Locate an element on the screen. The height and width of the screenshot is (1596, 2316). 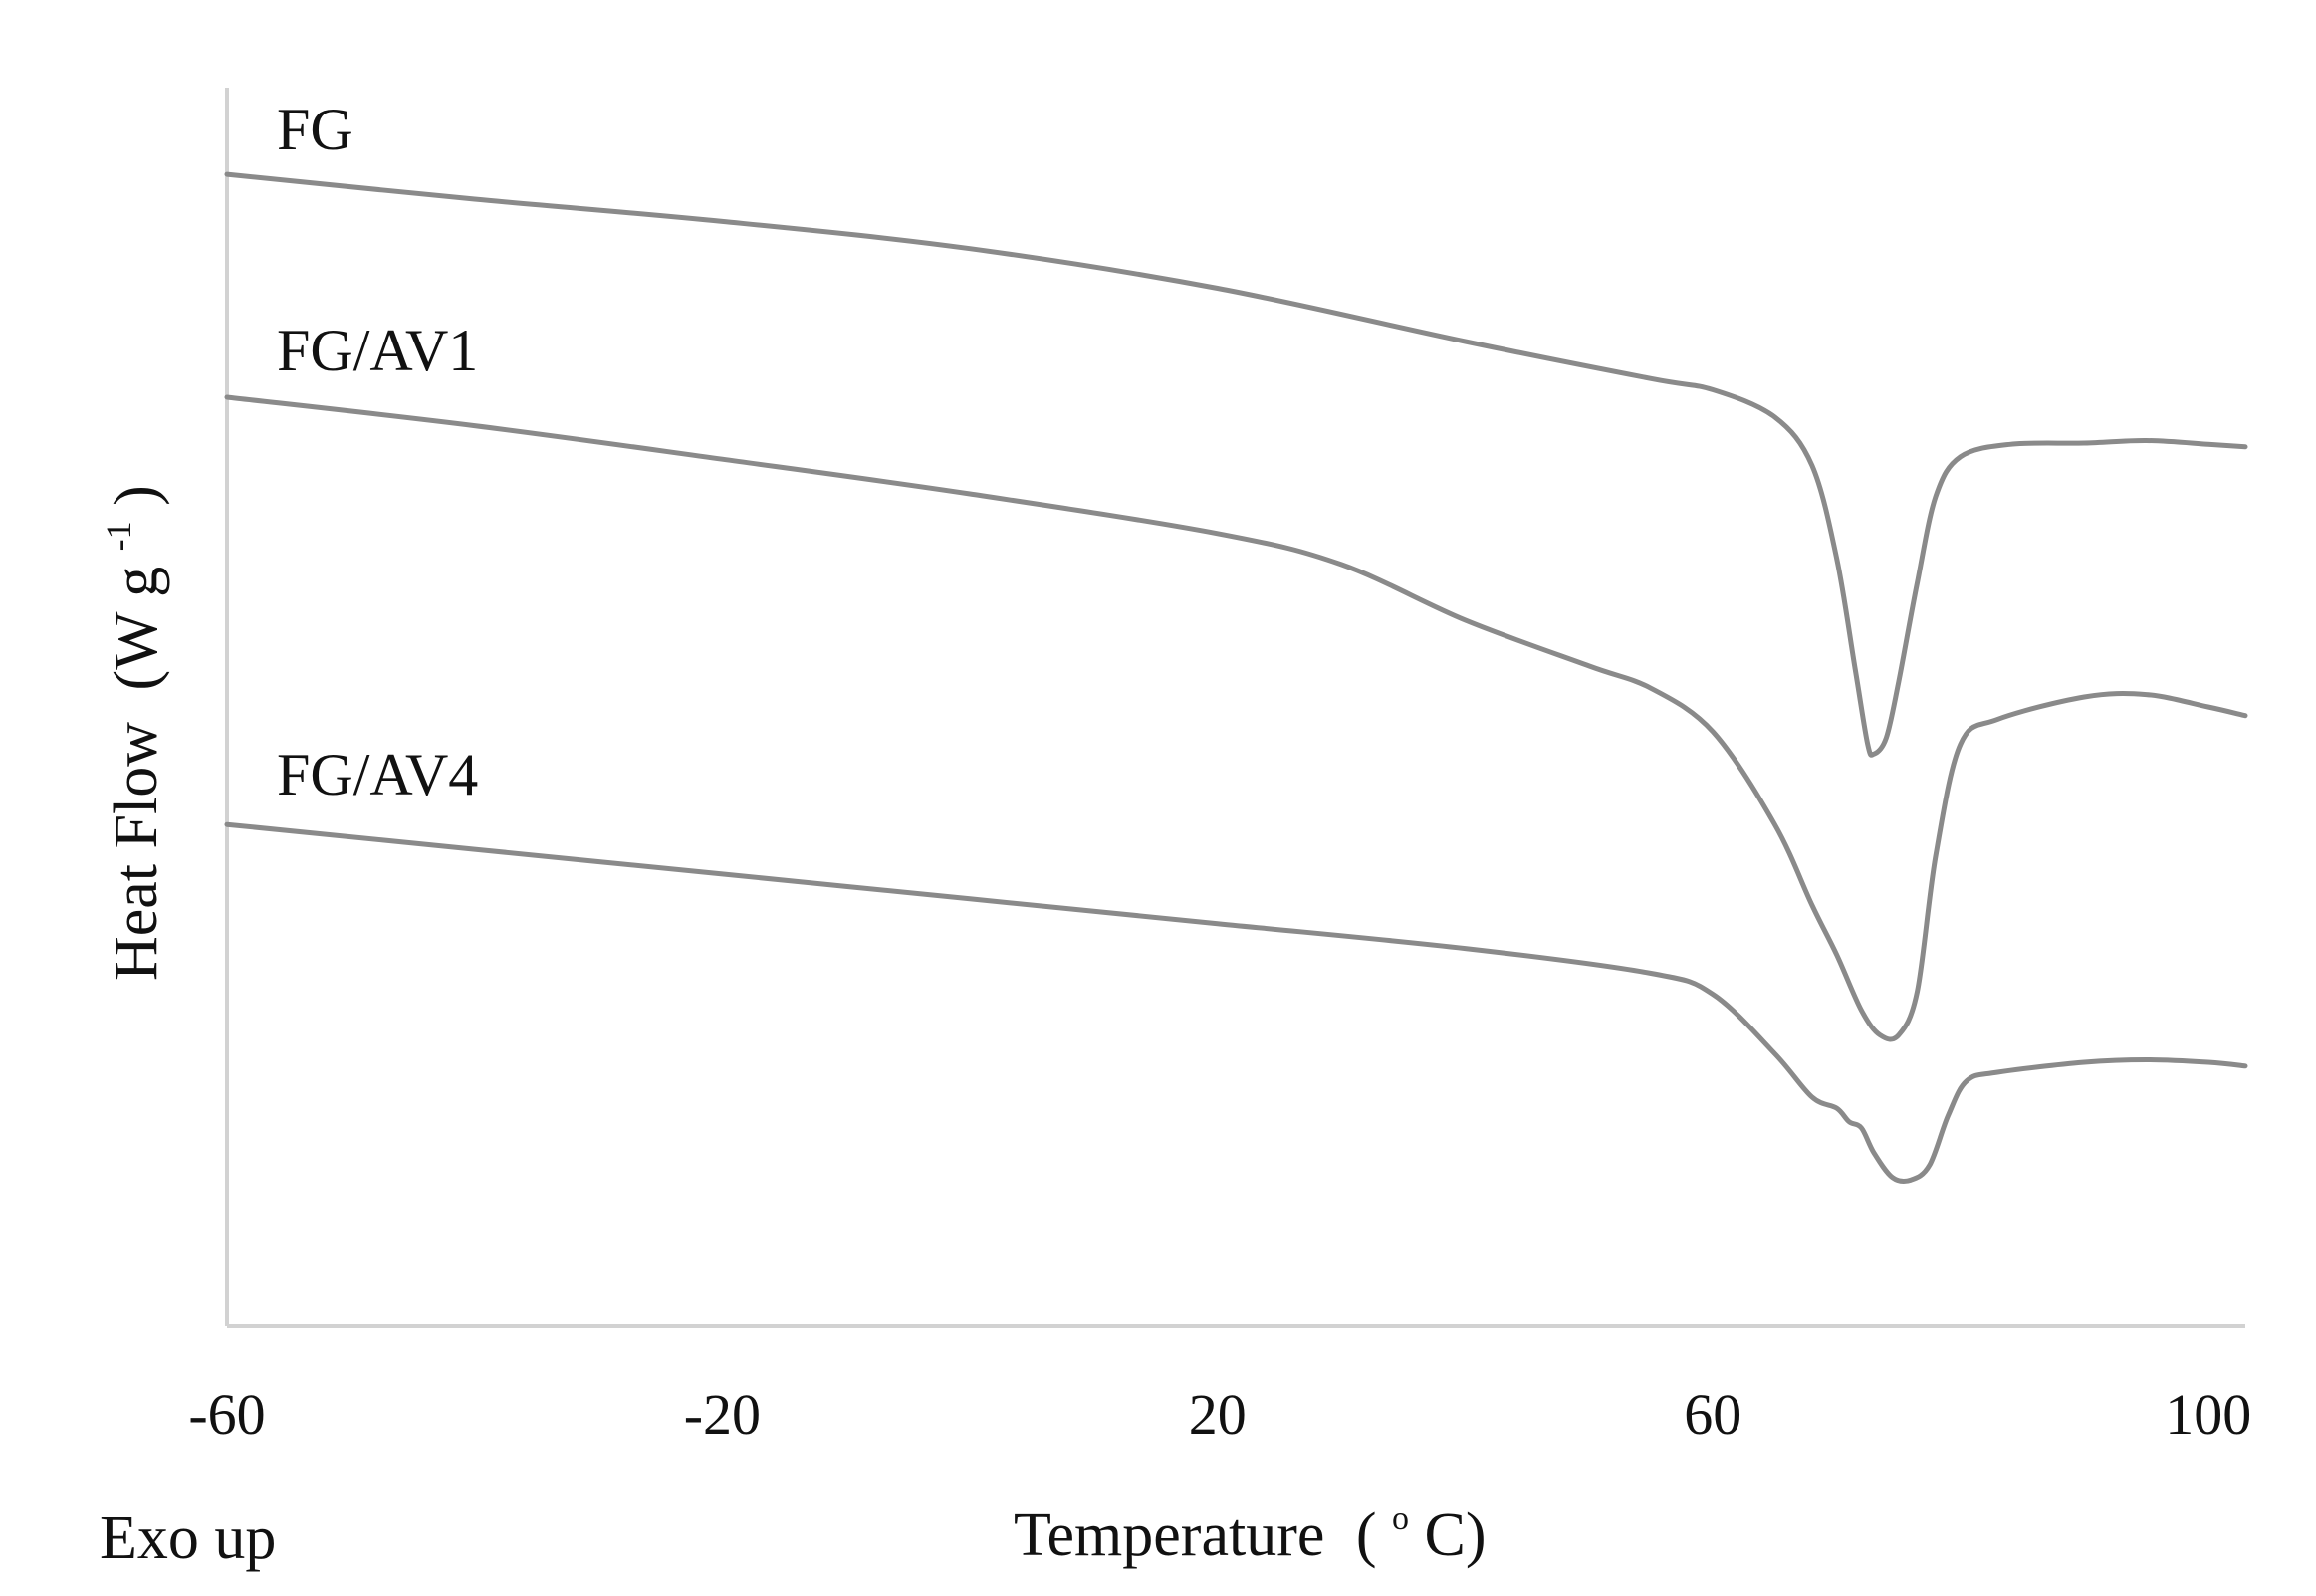
x-axis-title-text: Temperature is located at coordinates (1169, 1535).